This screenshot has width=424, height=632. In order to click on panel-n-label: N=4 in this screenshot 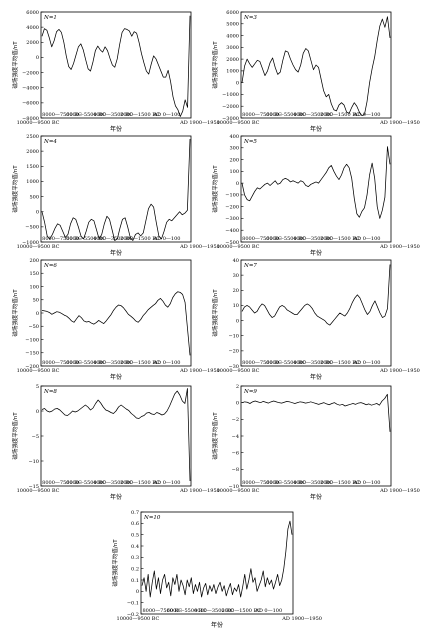, I will do `click(50, 142)`.